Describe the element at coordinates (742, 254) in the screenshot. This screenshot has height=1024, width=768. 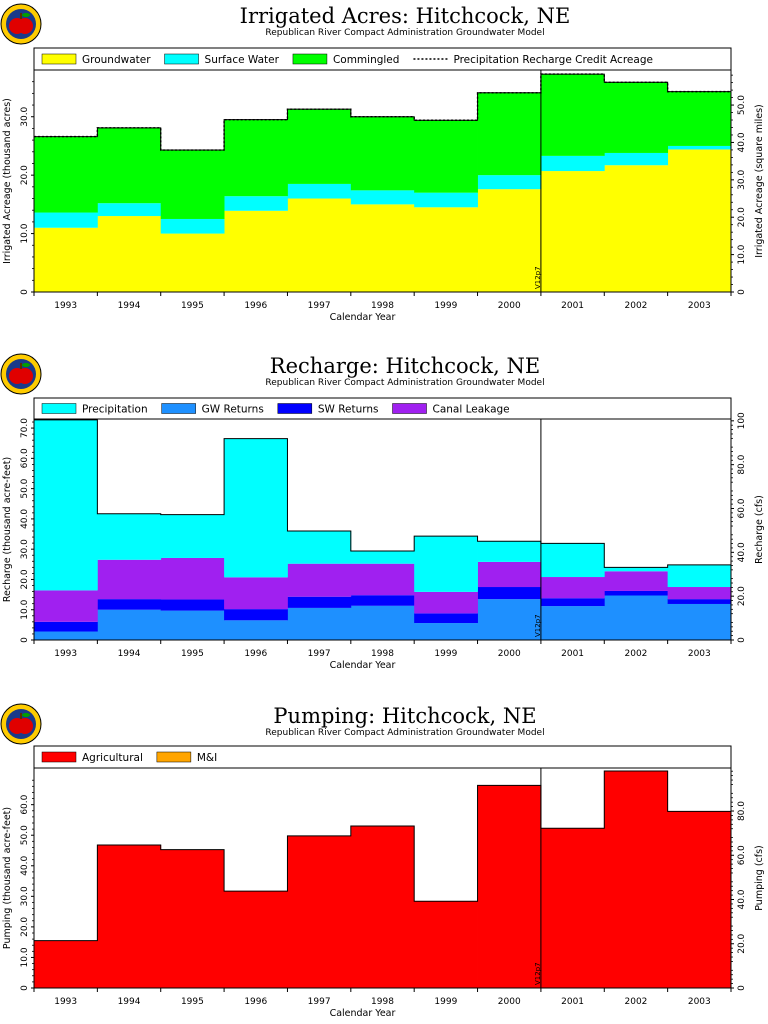
I see `y2-tick-label: 10.0` at that location.